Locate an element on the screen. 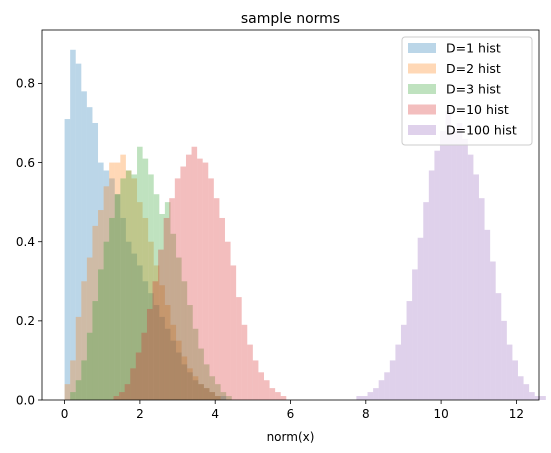  legend-label: D=10 hist is located at coordinates (477, 109).